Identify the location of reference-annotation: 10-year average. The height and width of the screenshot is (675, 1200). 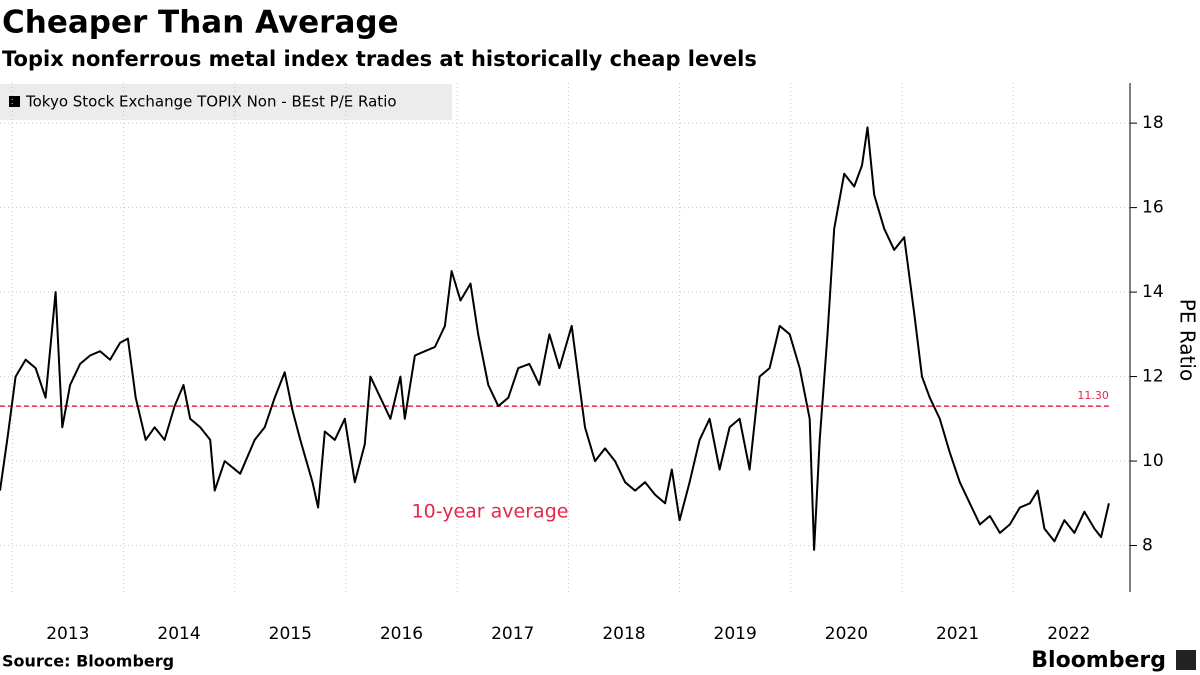
(490, 512).